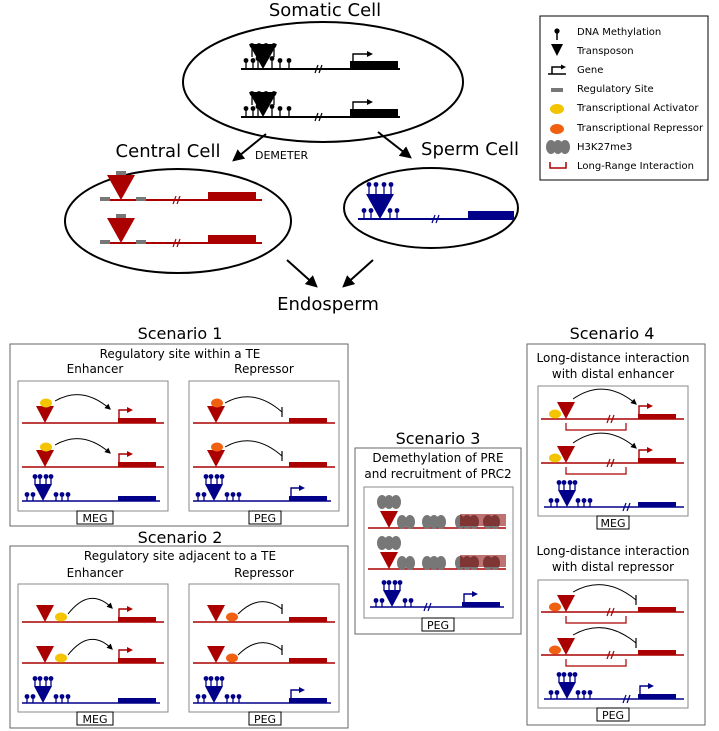 Image resolution: width=719 pixels, height=731 pixels. Describe the element at coordinates (95, 369) in the screenshot. I see `scenario1-enhancer-label: Enhancer` at that location.